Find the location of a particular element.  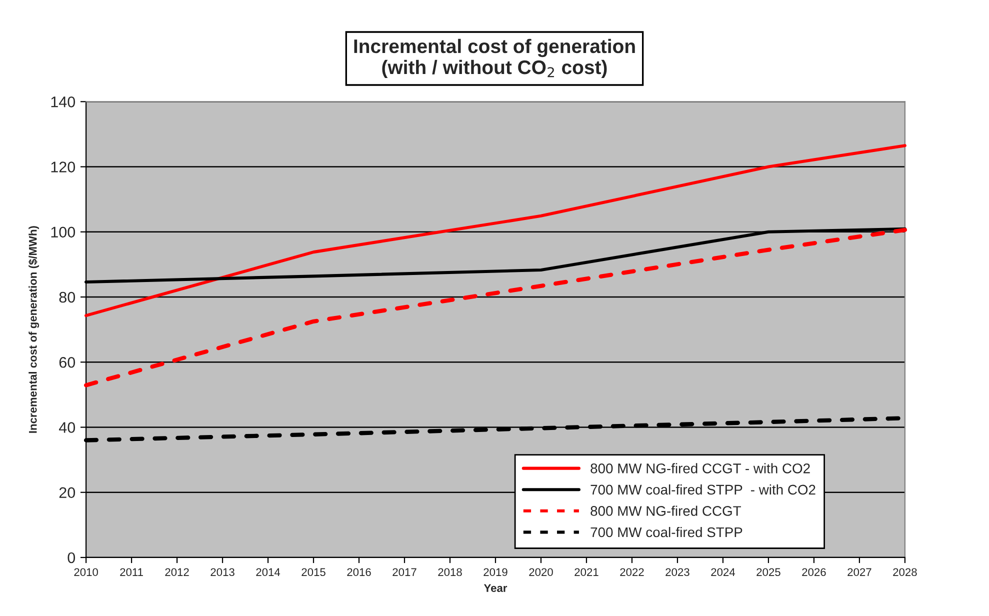

x-tick-label: 2024 is located at coordinates (723, 572).